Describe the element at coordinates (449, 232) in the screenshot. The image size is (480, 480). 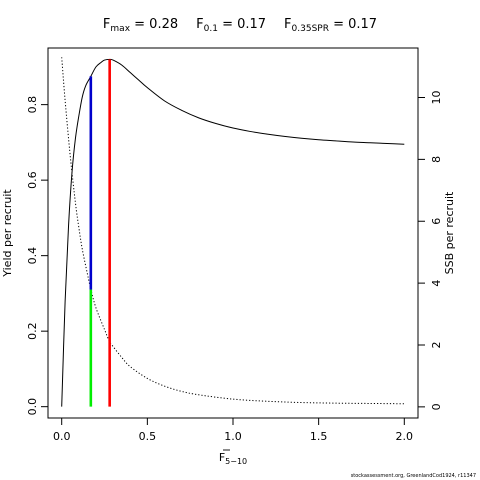
I see `y-right-axis-title: SSB per recruit` at that location.